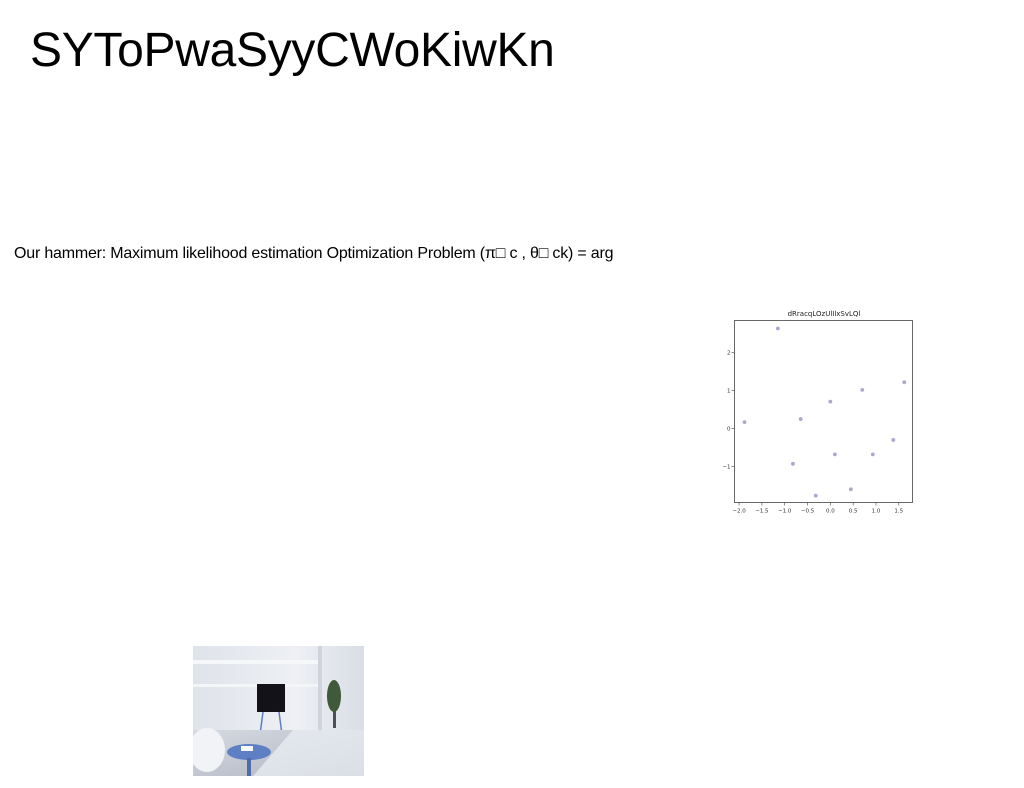 The width and height of the screenshot is (1024, 788). Describe the element at coordinates (249, 767) in the screenshot. I see `photo-table-base` at that location.